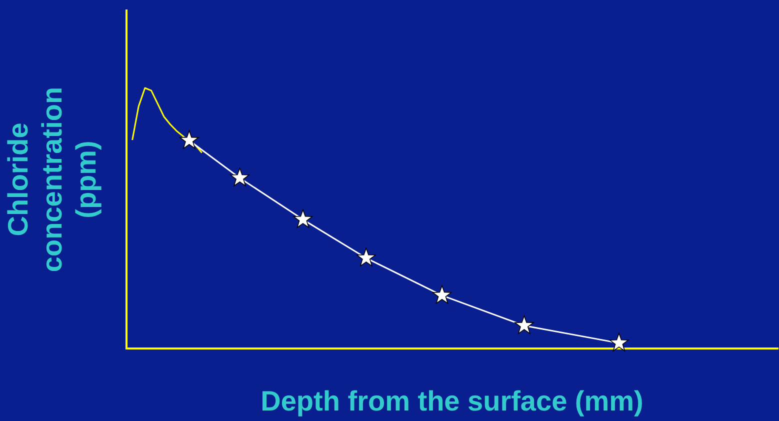  What do you see at coordinates (52, 179) in the screenshot?
I see `y-axis-title: Chloride concentration (ppm)` at bounding box center [52, 179].